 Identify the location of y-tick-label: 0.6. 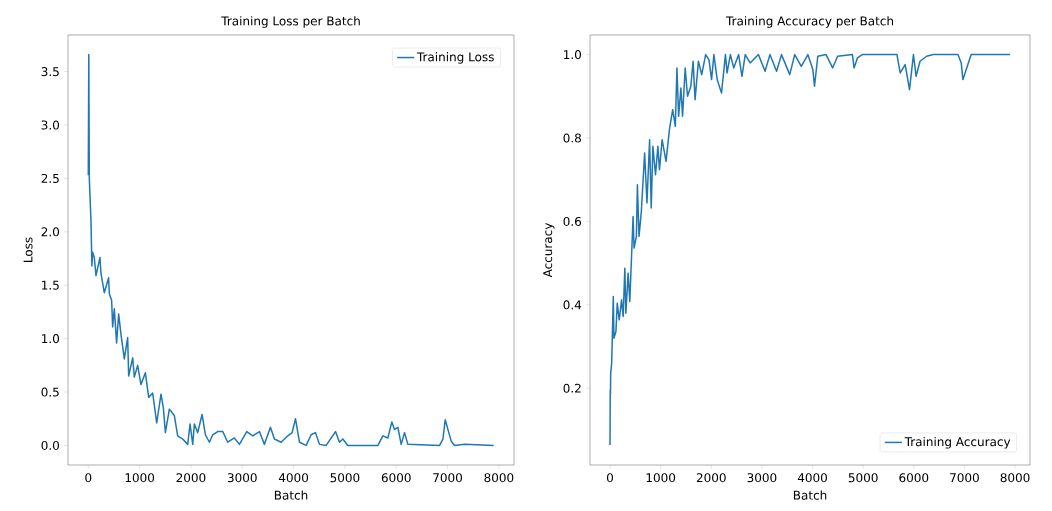
(572, 221).